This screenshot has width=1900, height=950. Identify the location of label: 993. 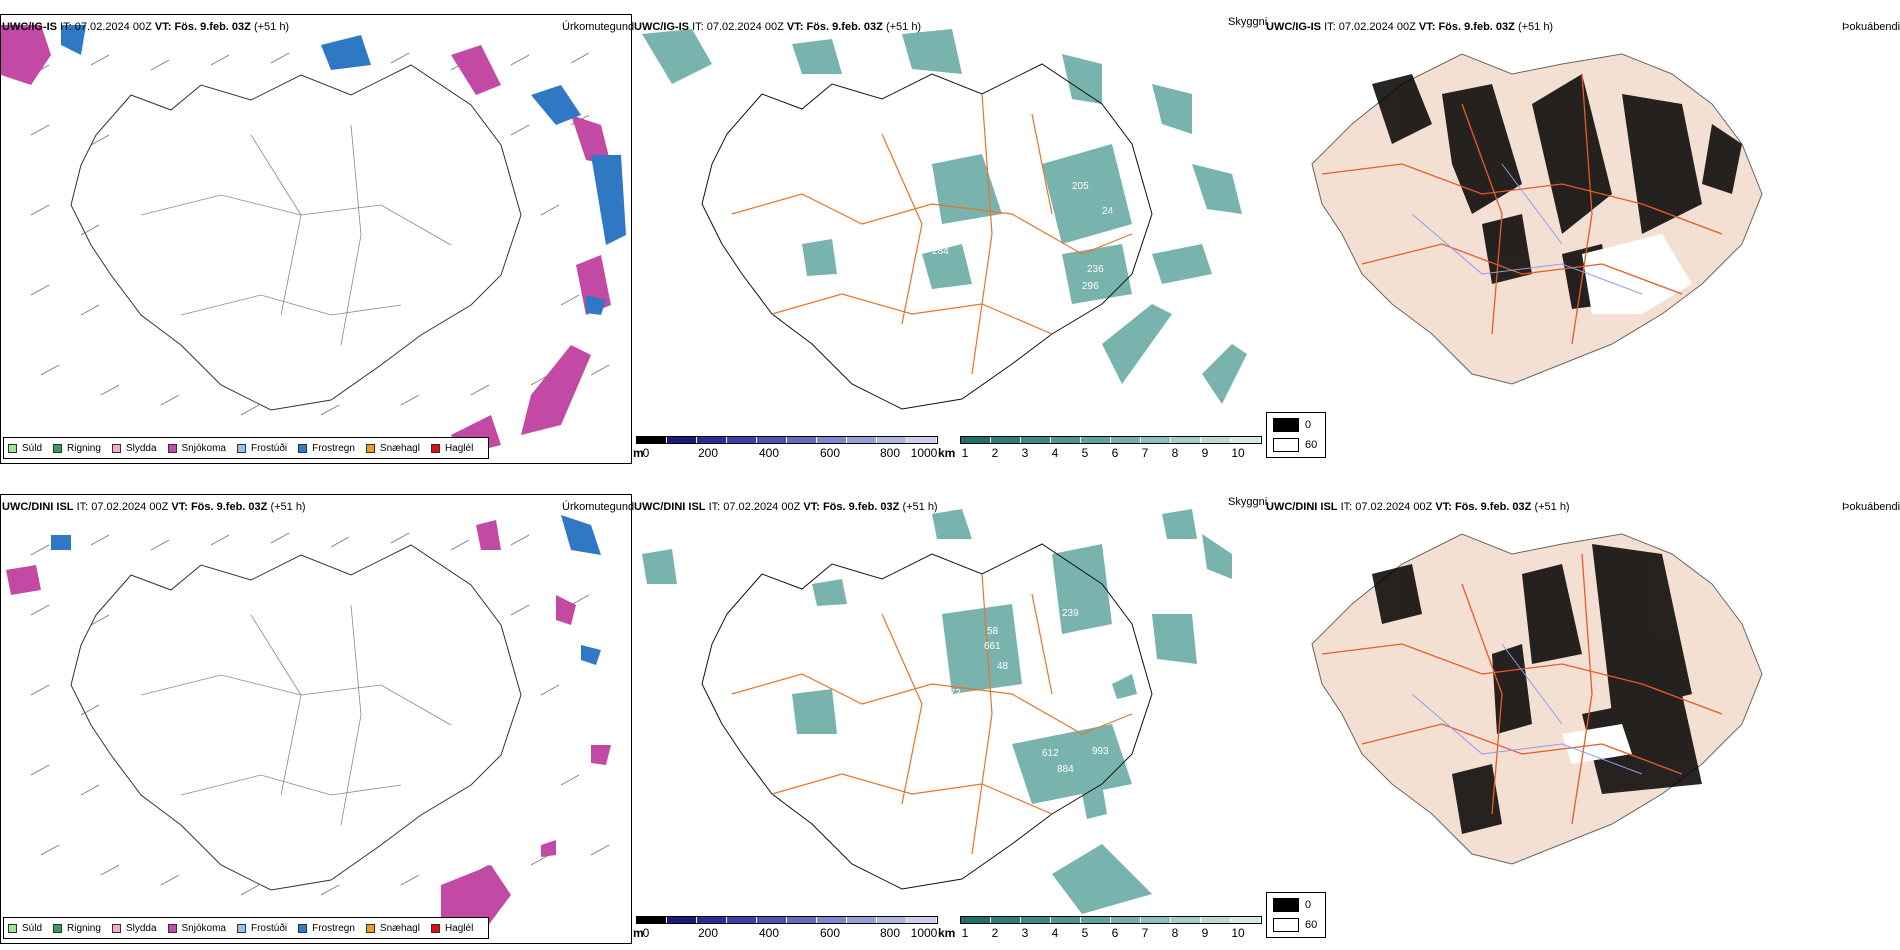
(1100, 751).